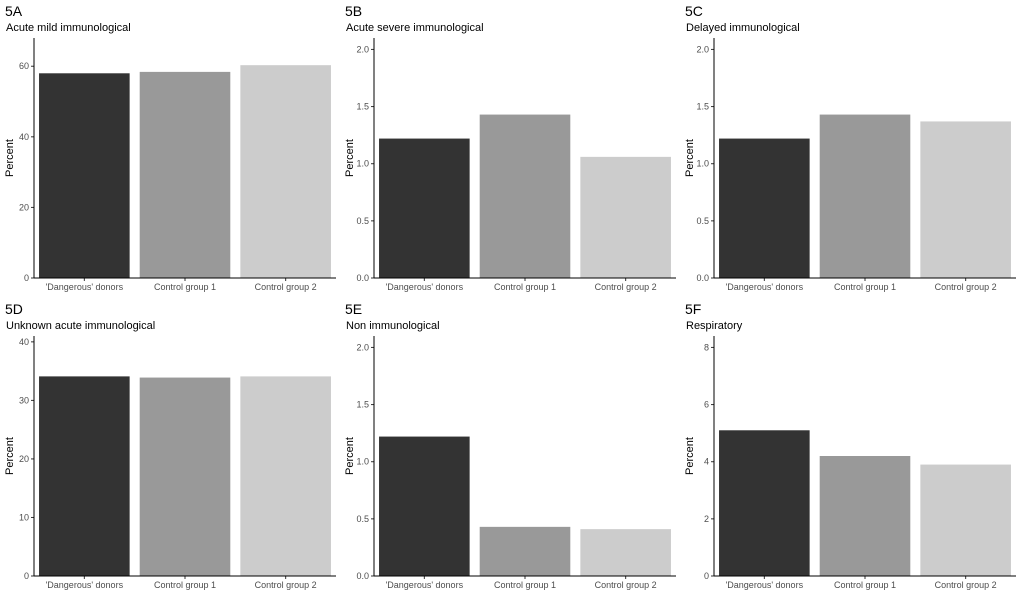 The height and width of the screenshot is (595, 1020). Describe the element at coordinates (14, 309) in the screenshot. I see `panel-tag: 5D` at that location.